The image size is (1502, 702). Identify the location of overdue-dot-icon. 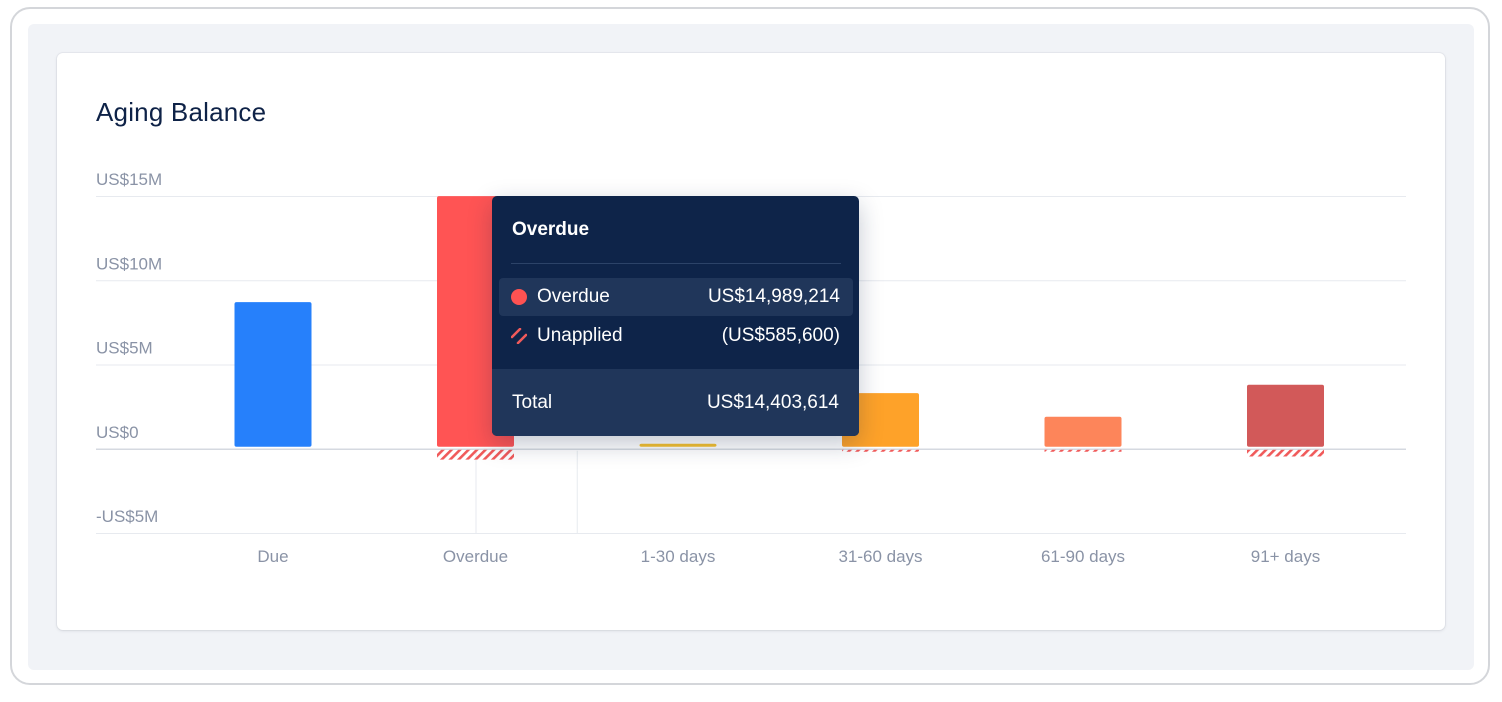
(519, 297).